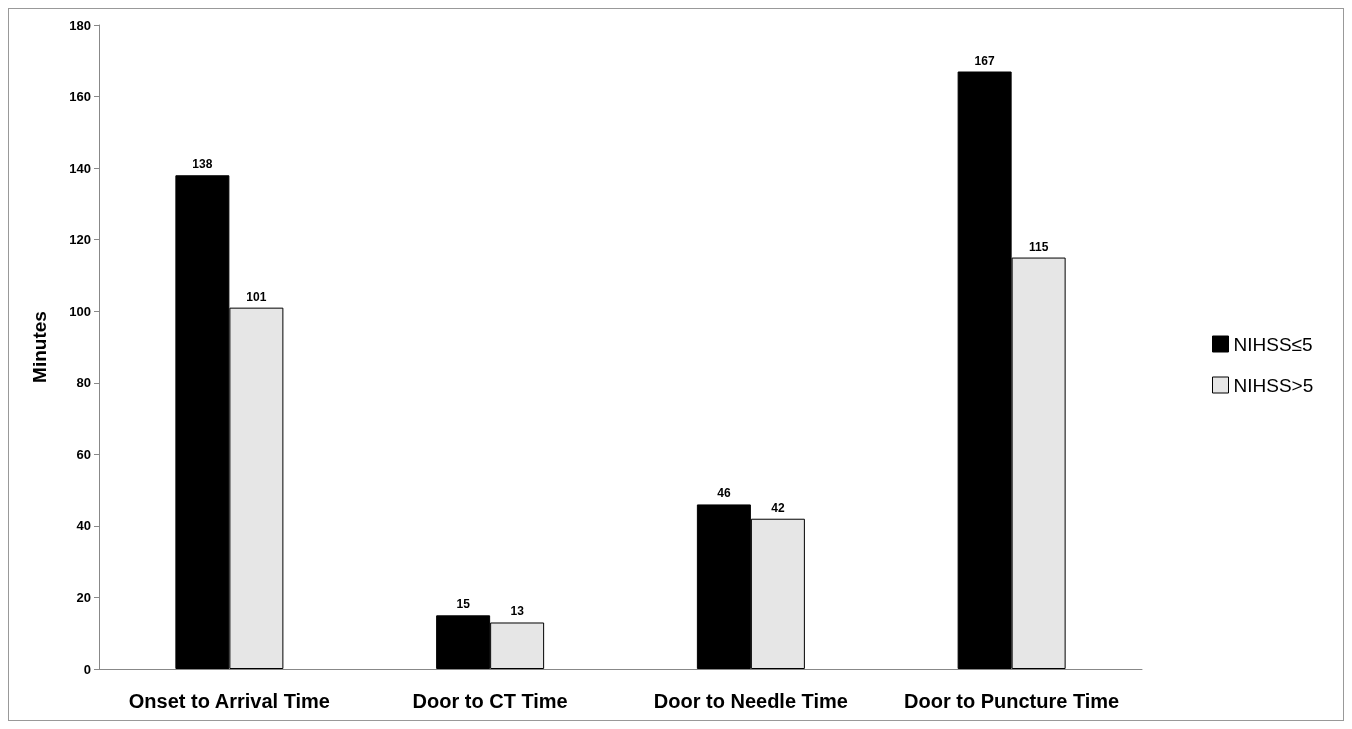 This screenshot has height=729, width=1352. I want to click on y-tick-label: 160, so click(80, 97).